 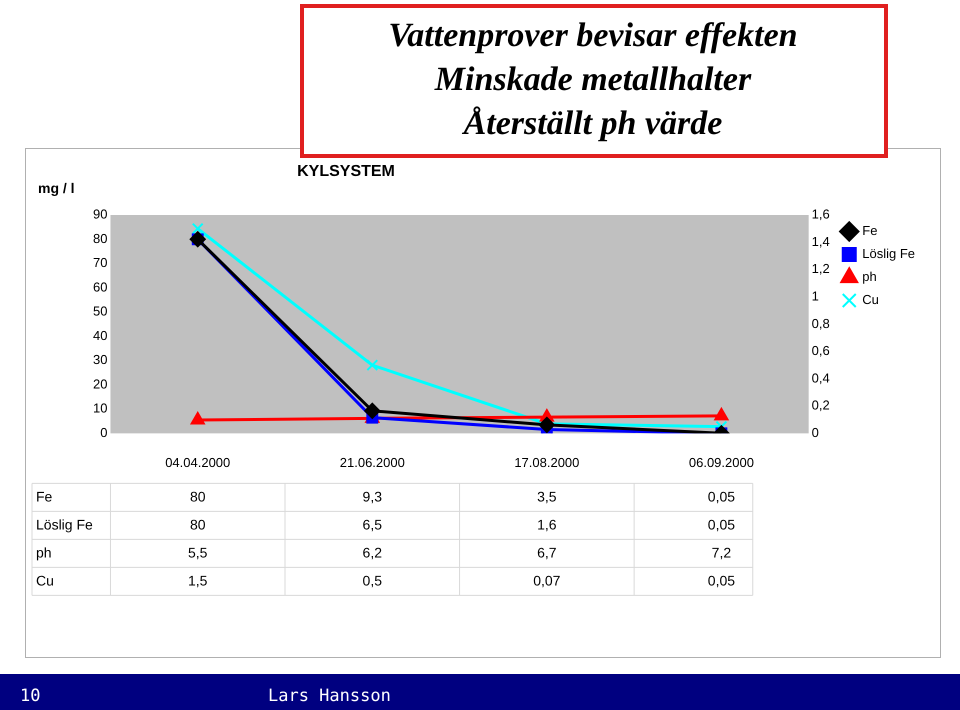 What do you see at coordinates (100, 360) in the screenshot?
I see `y-tick-label: 30` at bounding box center [100, 360].